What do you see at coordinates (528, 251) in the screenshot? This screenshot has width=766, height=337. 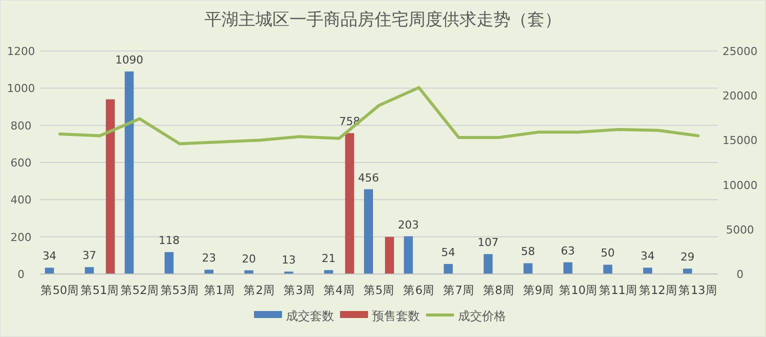 I see `data-label: 58` at bounding box center [528, 251].